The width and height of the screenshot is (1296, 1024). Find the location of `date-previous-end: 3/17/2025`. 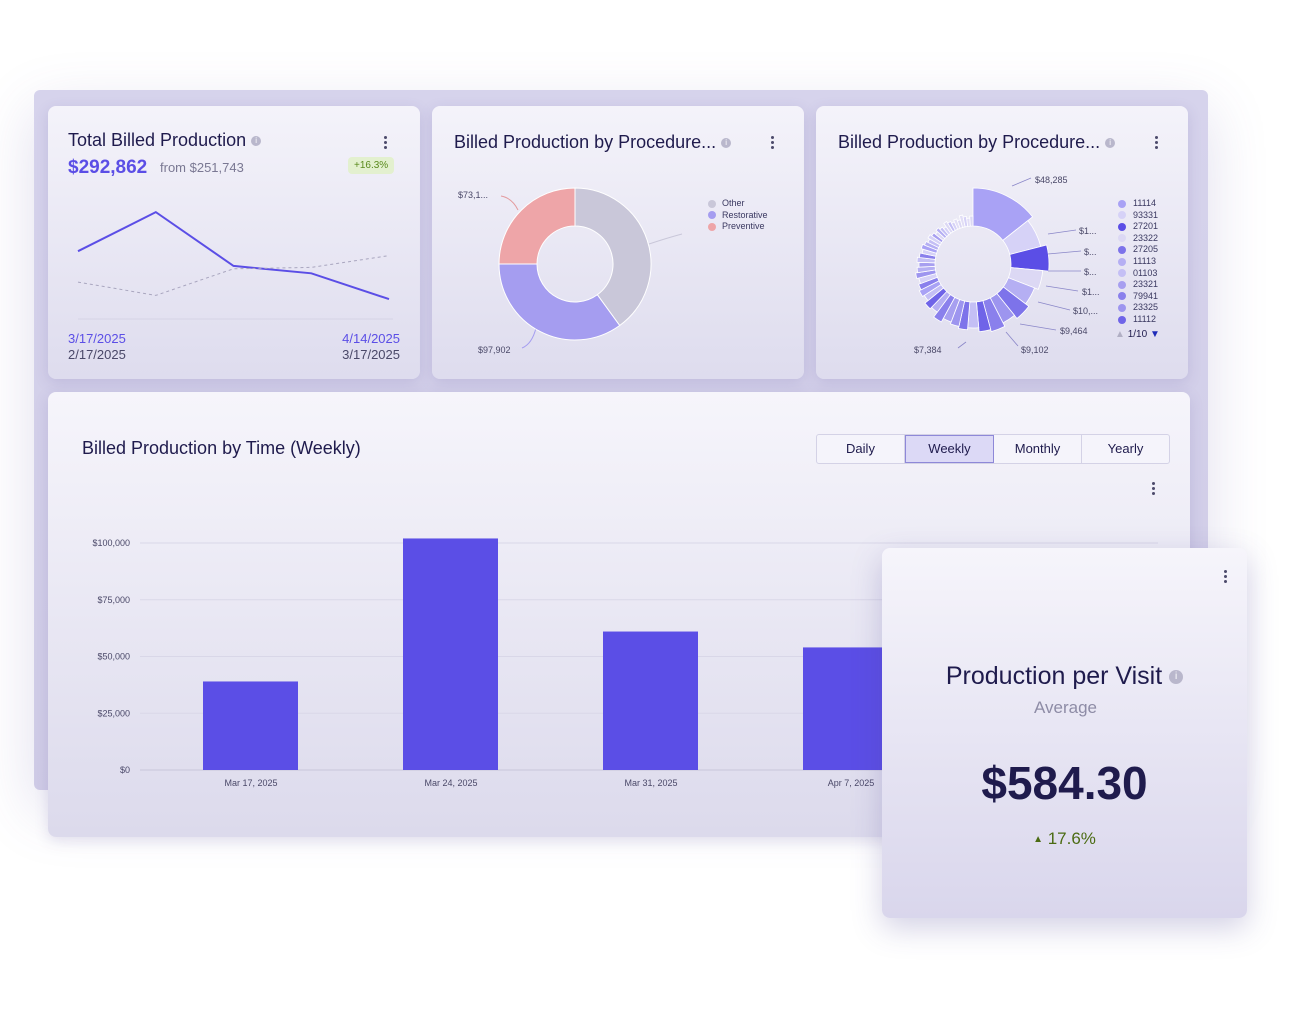

date-previous-end: 3/17/2025 is located at coordinates (371, 354).